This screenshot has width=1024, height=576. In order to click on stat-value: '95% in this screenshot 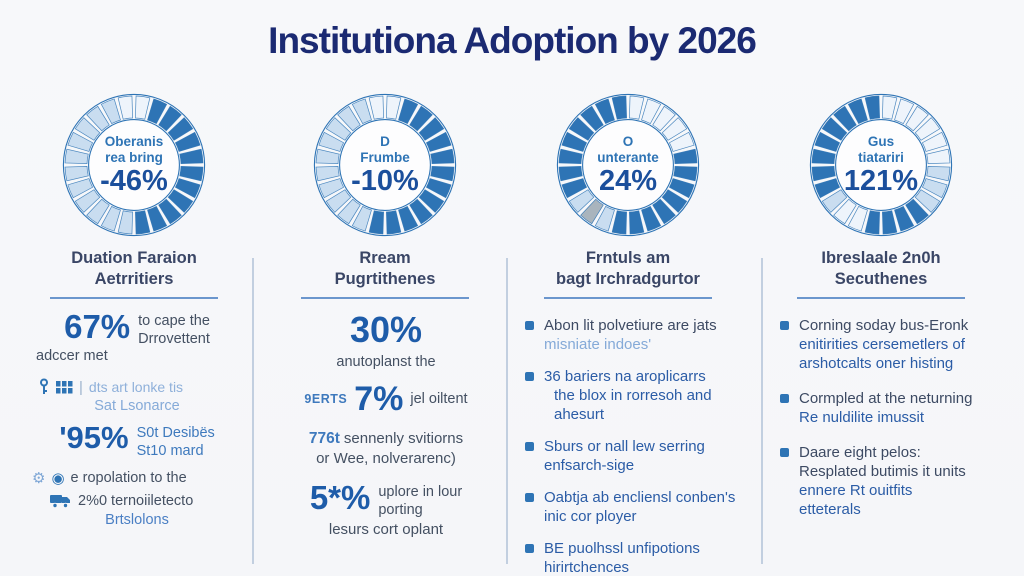, I will do `click(94, 437)`.